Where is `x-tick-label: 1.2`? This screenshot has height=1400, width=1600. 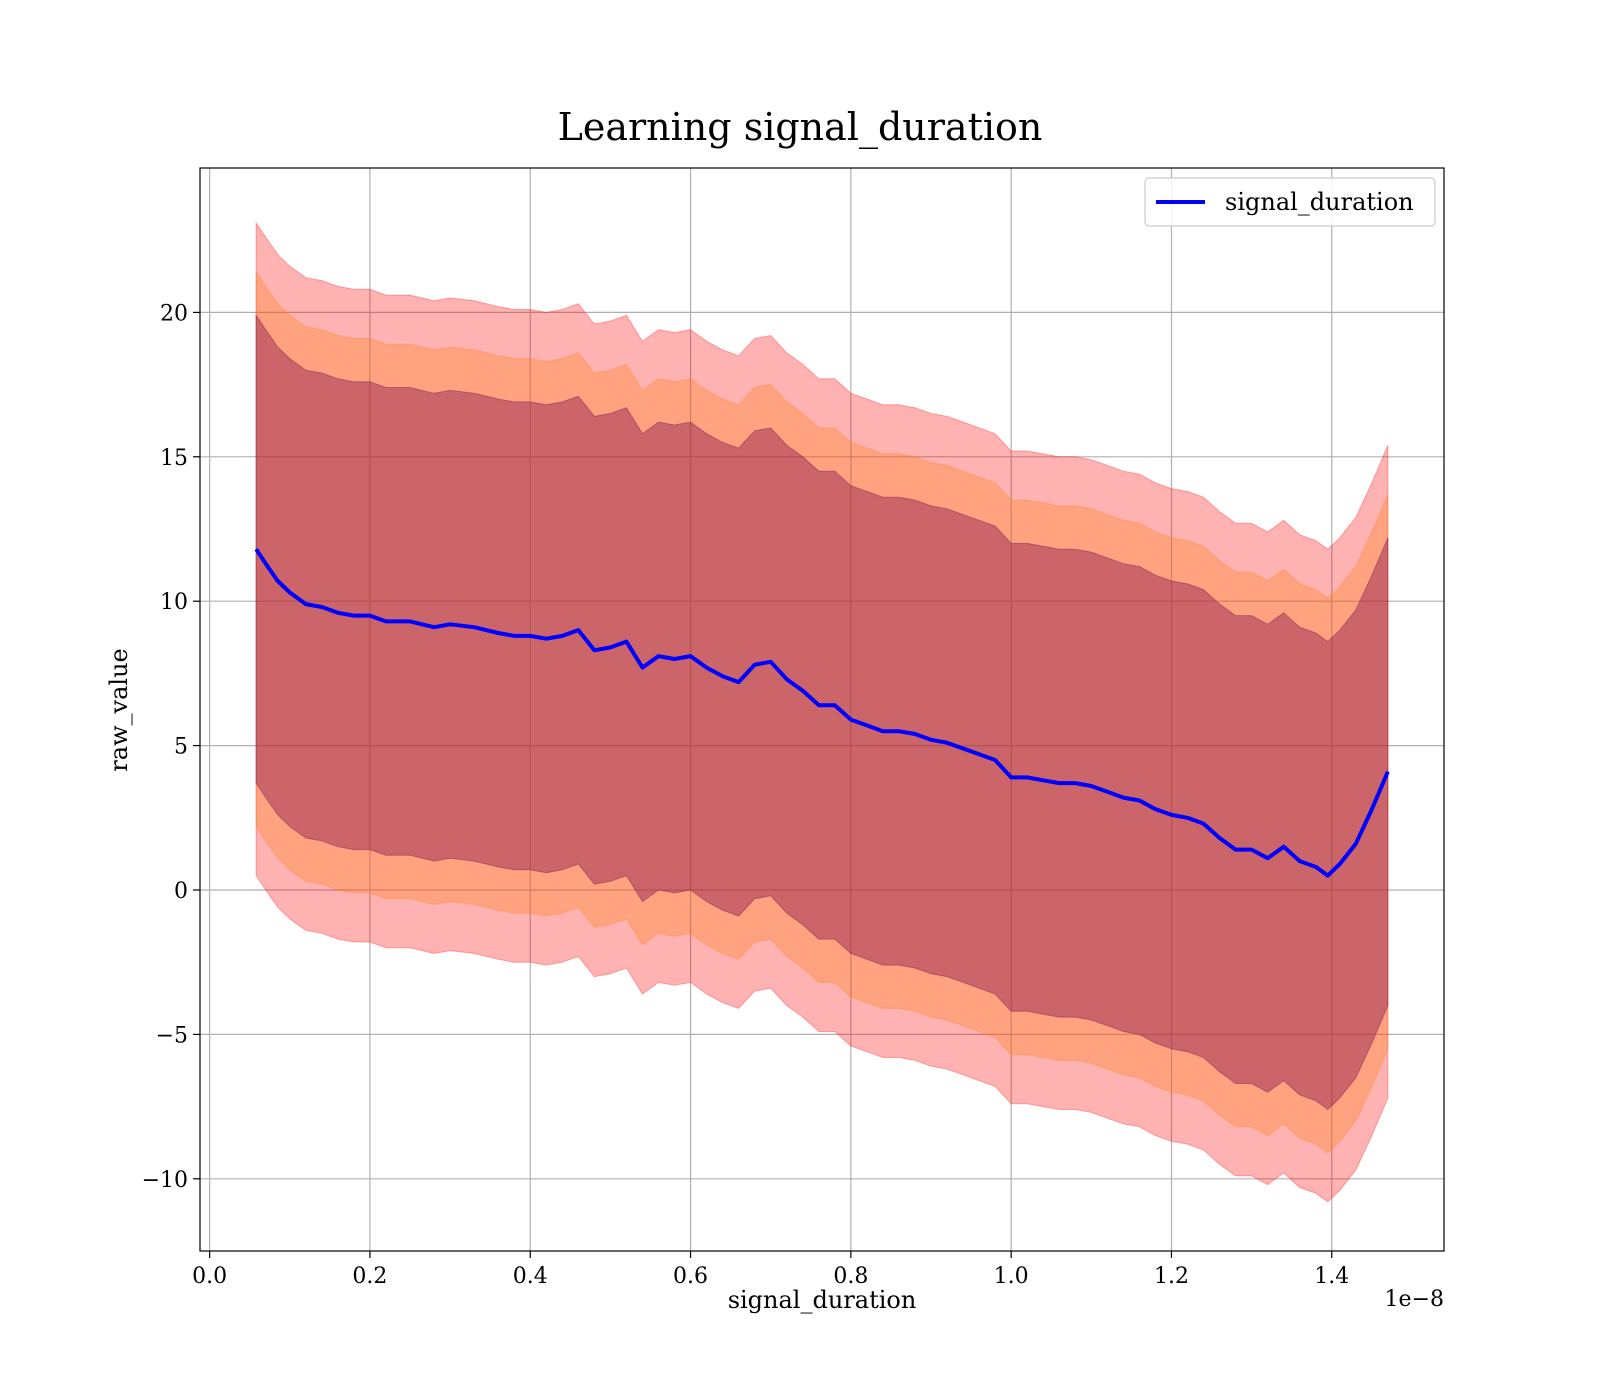
x-tick-label: 1.2 is located at coordinates (1171, 1276).